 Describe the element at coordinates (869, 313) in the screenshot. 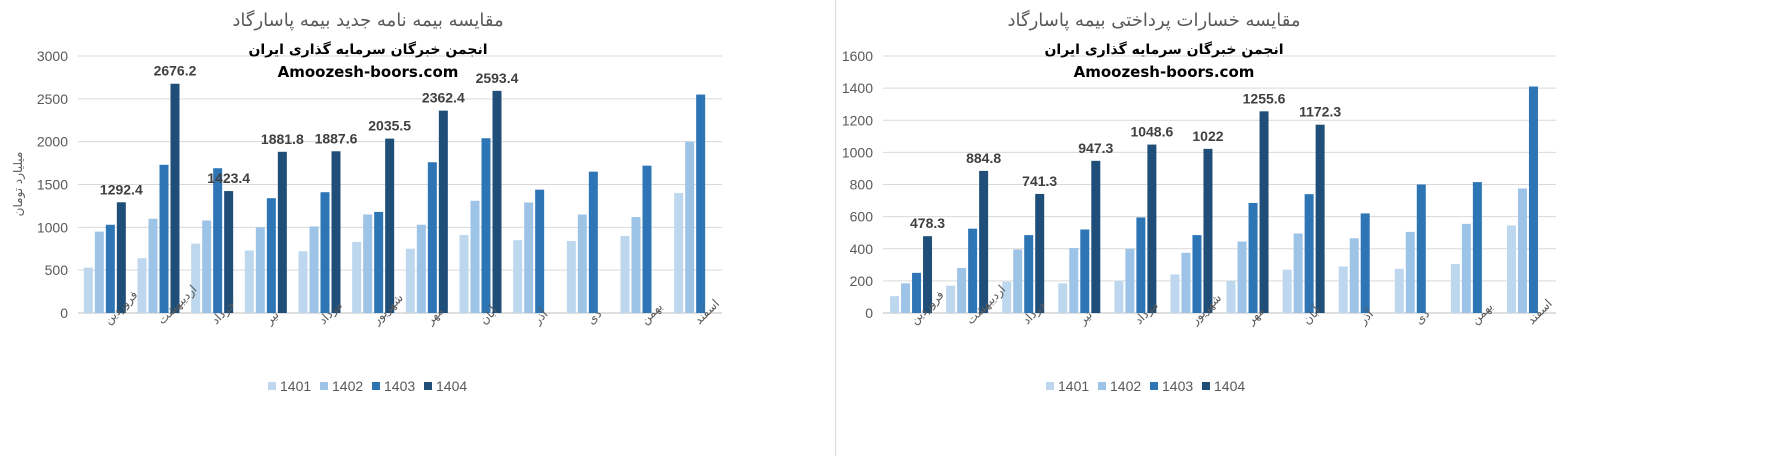

I see `y-tick-label: 0` at that location.